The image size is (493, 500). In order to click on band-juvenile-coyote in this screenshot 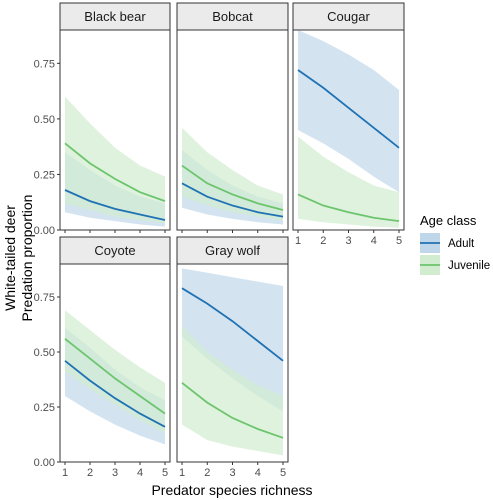, I will do `click(115, 372)`.